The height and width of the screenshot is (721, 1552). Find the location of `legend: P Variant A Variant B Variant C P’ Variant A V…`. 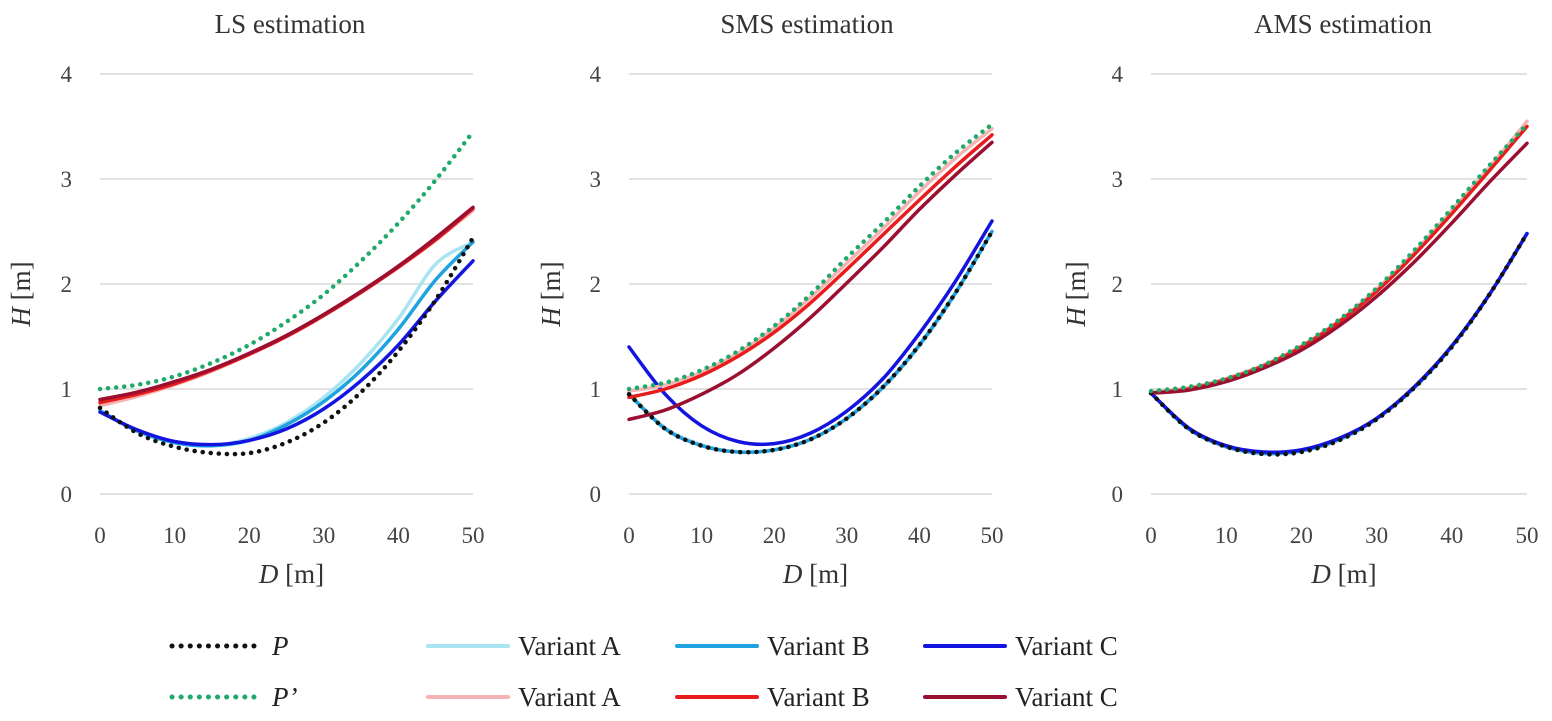

legend: P Variant A Variant B Variant C P’ Variant A V… is located at coordinates (643, 671).